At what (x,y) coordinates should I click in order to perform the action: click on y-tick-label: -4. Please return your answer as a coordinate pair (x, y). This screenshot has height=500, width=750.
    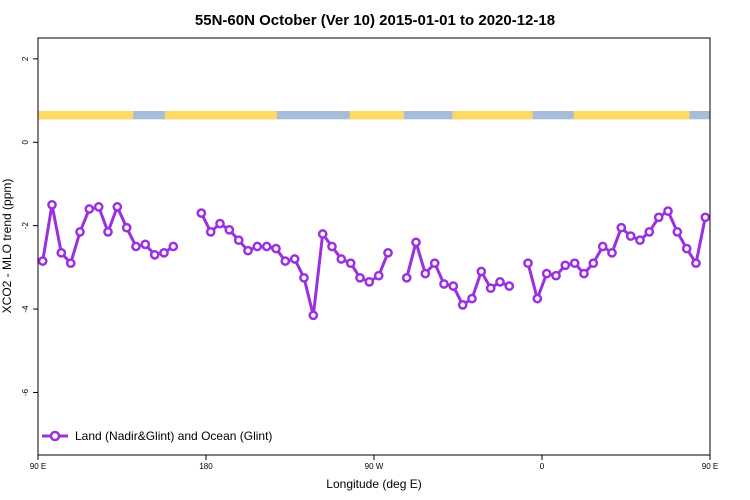
    Looking at the image, I should click on (25, 309).